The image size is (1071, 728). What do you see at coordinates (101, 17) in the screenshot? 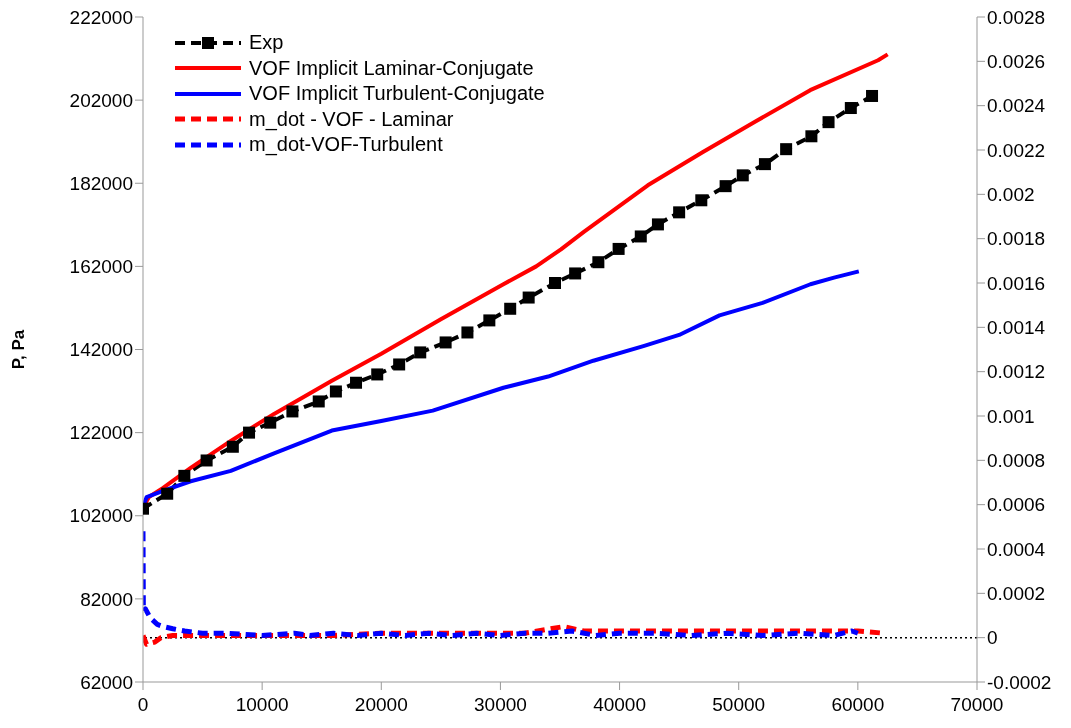
I see `y-tick-label: 222000` at bounding box center [101, 17].